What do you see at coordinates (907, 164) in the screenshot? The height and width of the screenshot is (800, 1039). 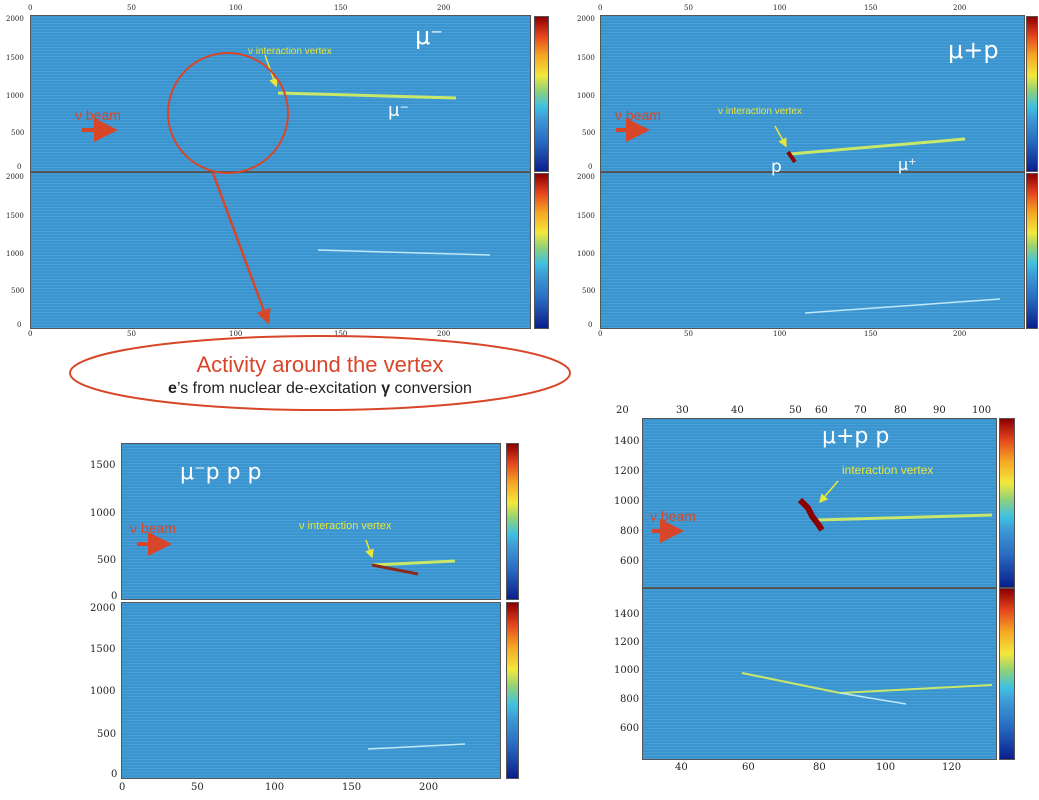 I see `muon-label: μ⁺` at bounding box center [907, 164].